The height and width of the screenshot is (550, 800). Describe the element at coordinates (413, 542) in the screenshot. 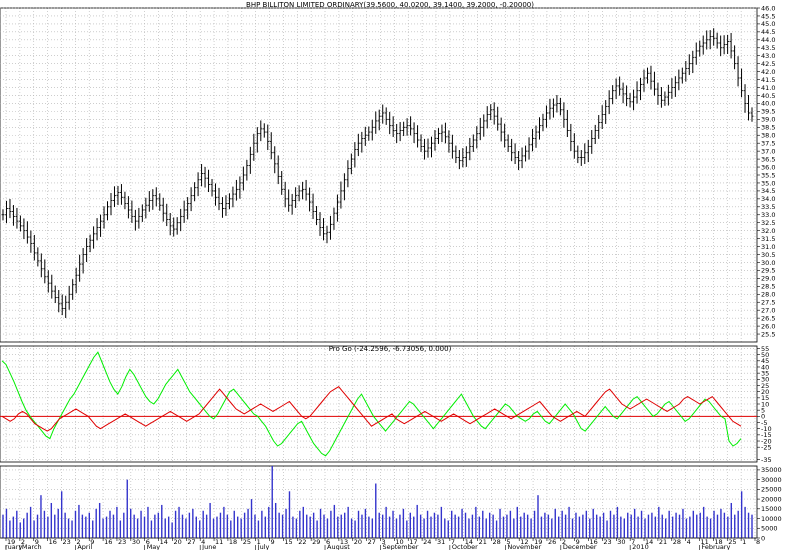

I see `x-day-label: 17` at that location.